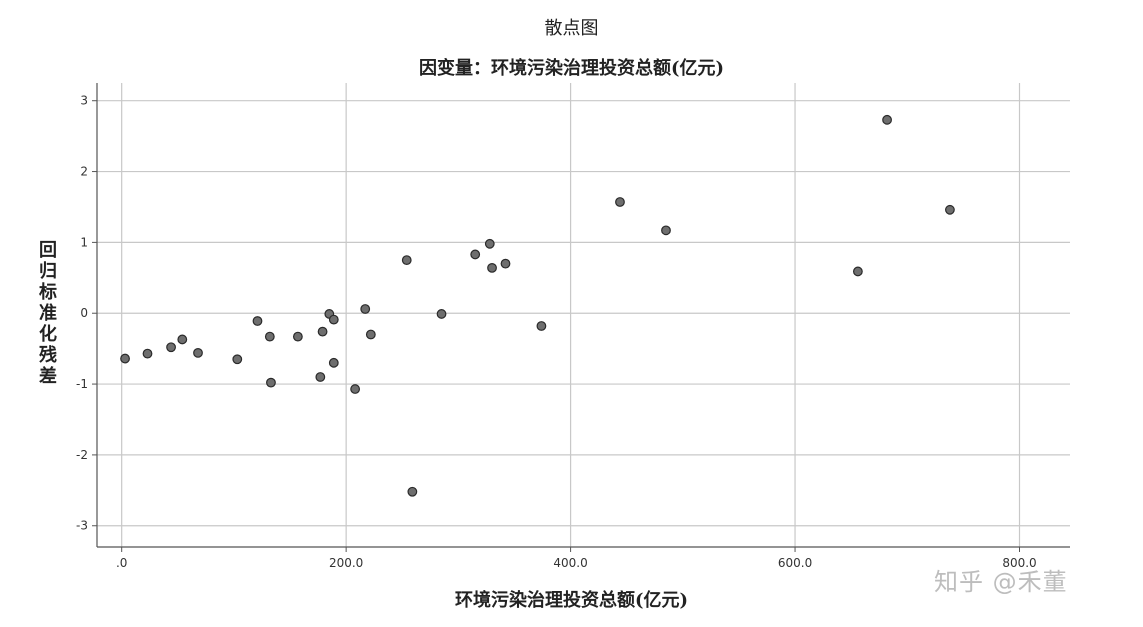 The width and height of the screenshot is (1143, 627). What do you see at coordinates (84, 172) in the screenshot?
I see `y-tick-label: 2` at bounding box center [84, 172].